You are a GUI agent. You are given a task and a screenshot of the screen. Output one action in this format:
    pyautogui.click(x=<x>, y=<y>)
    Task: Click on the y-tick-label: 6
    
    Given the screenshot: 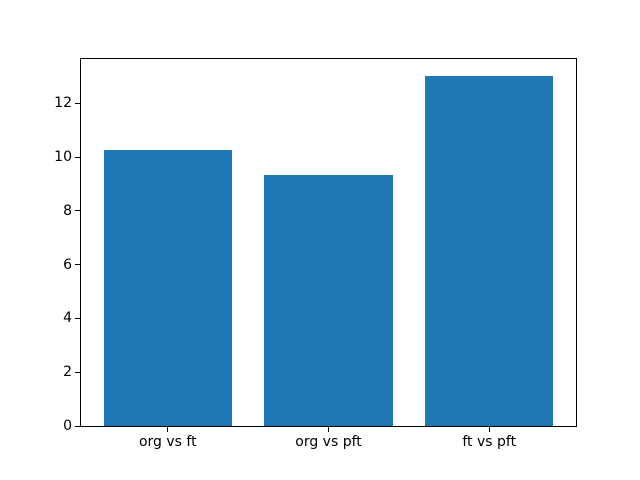 What is the action you would take?
    pyautogui.click(x=67, y=264)
    